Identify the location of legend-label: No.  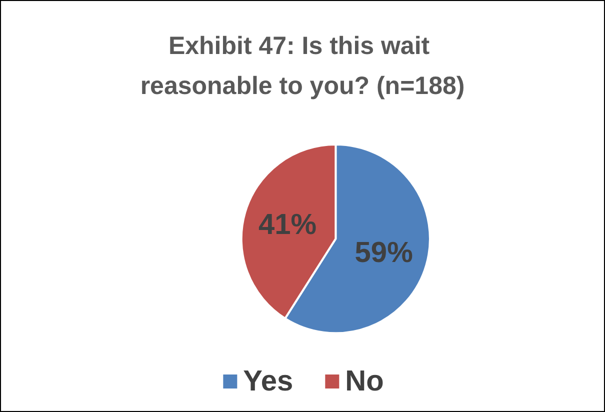
(364, 382).